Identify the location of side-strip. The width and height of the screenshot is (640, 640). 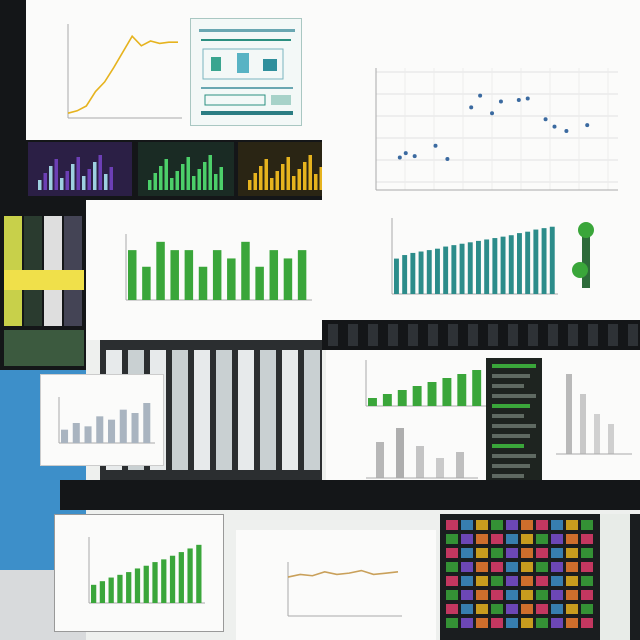
(615, 577).